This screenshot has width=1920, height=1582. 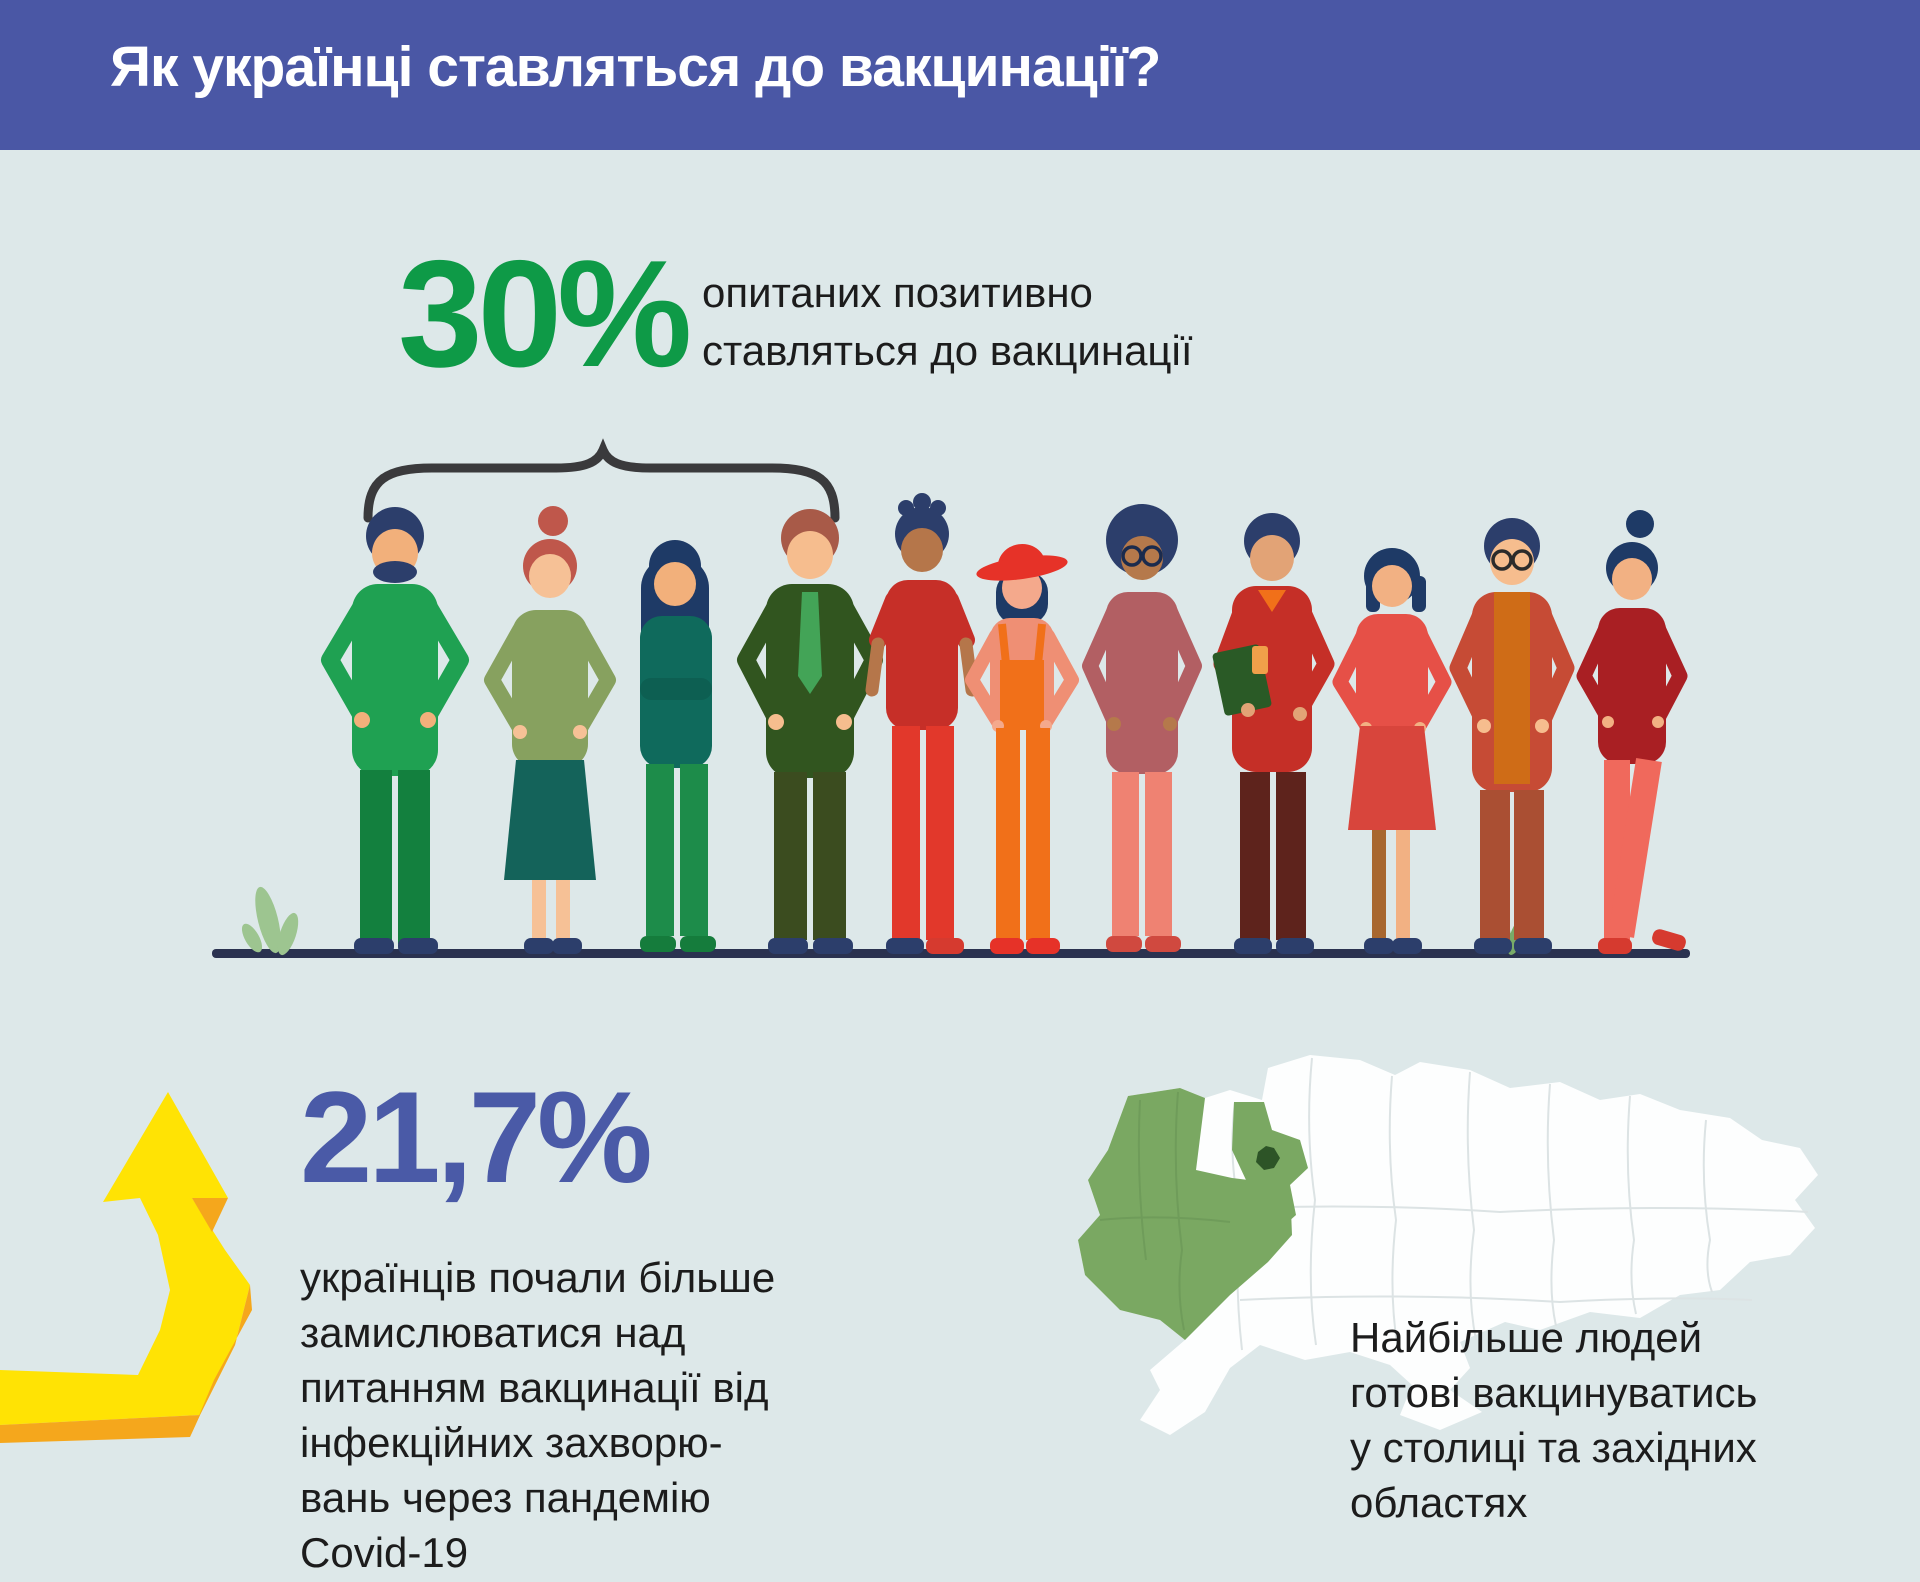 What do you see at coordinates (601, 480) in the screenshot?
I see `bracket-icon` at bounding box center [601, 480].